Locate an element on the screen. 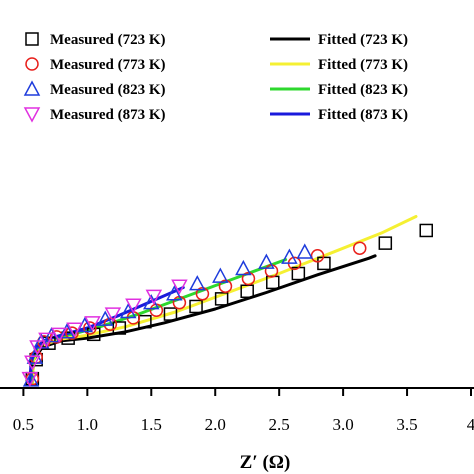  legend-label-measured-3: Measured (823 K) is located at coordinates (108, 90).